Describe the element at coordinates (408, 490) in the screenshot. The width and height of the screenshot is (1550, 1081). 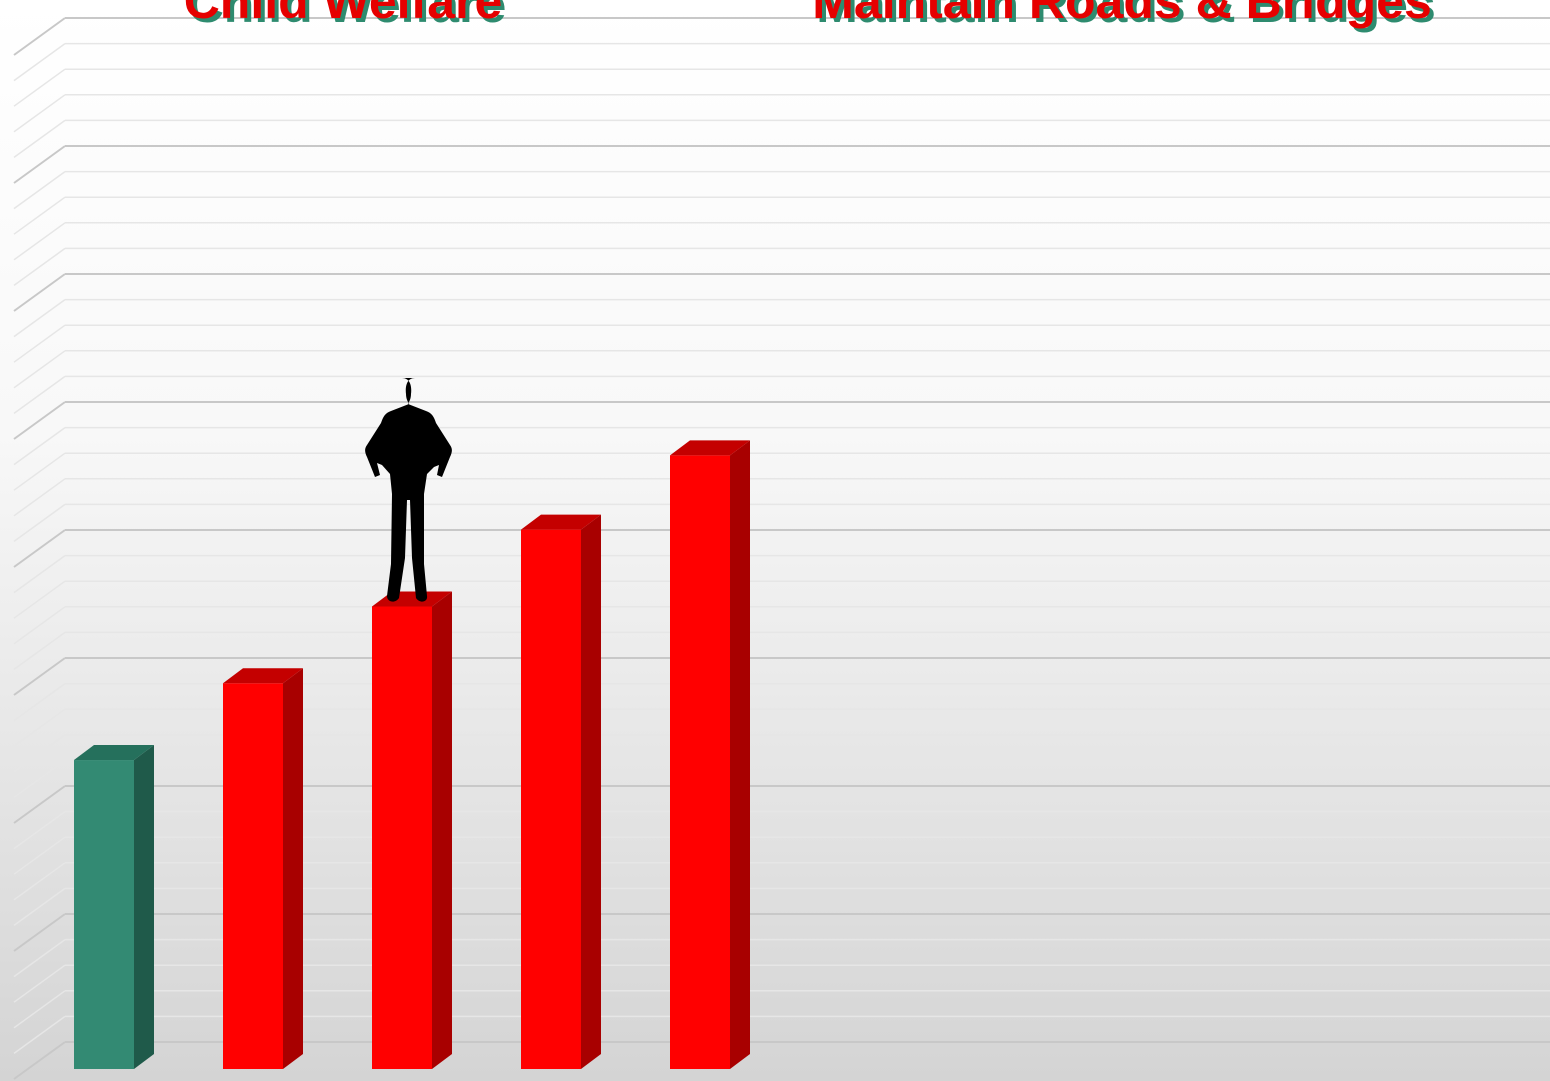
I see `person-silhouette` at that location.